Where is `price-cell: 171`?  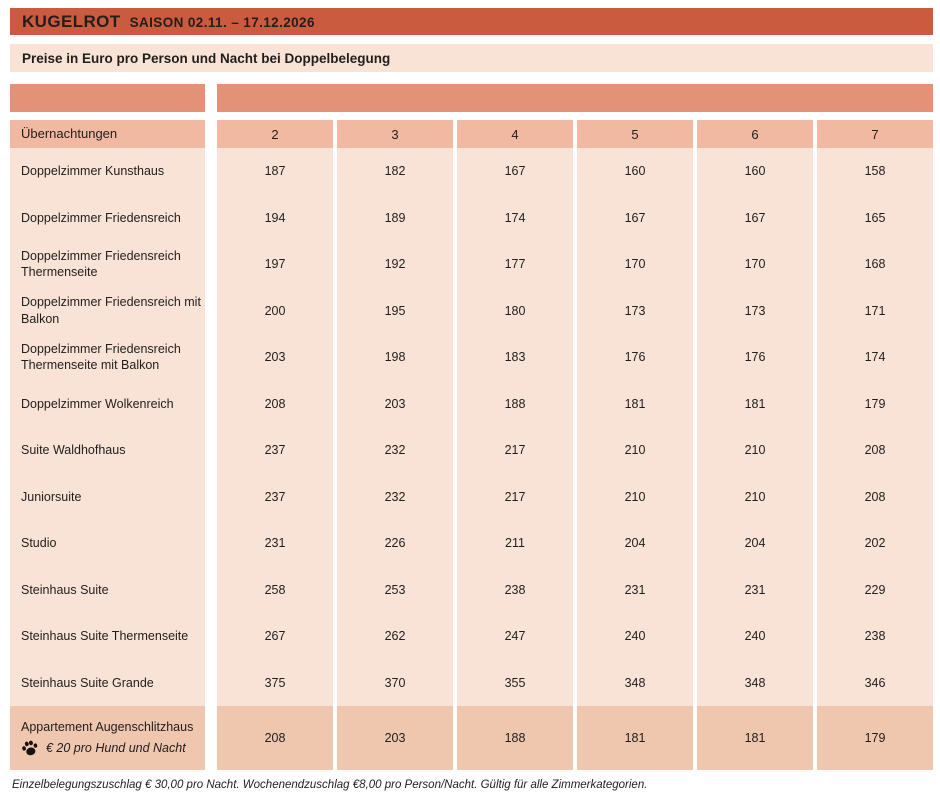 price-cell: 171 is located at coordinates (875, 310).